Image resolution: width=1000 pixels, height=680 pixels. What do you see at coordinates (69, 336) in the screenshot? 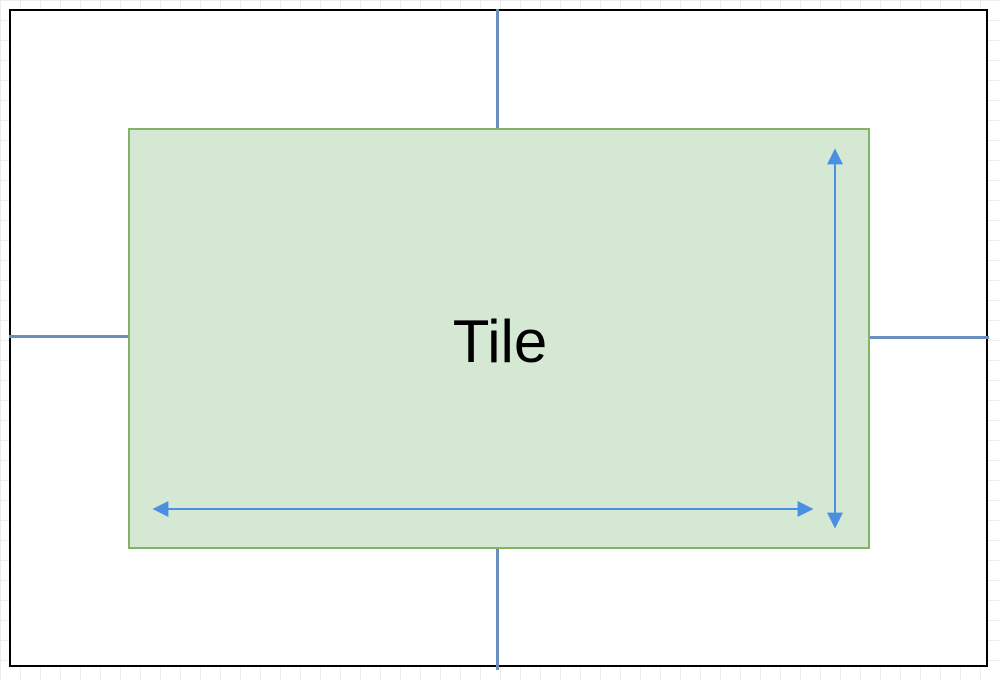
I see `connector-left` at bounding box center [69, 336].